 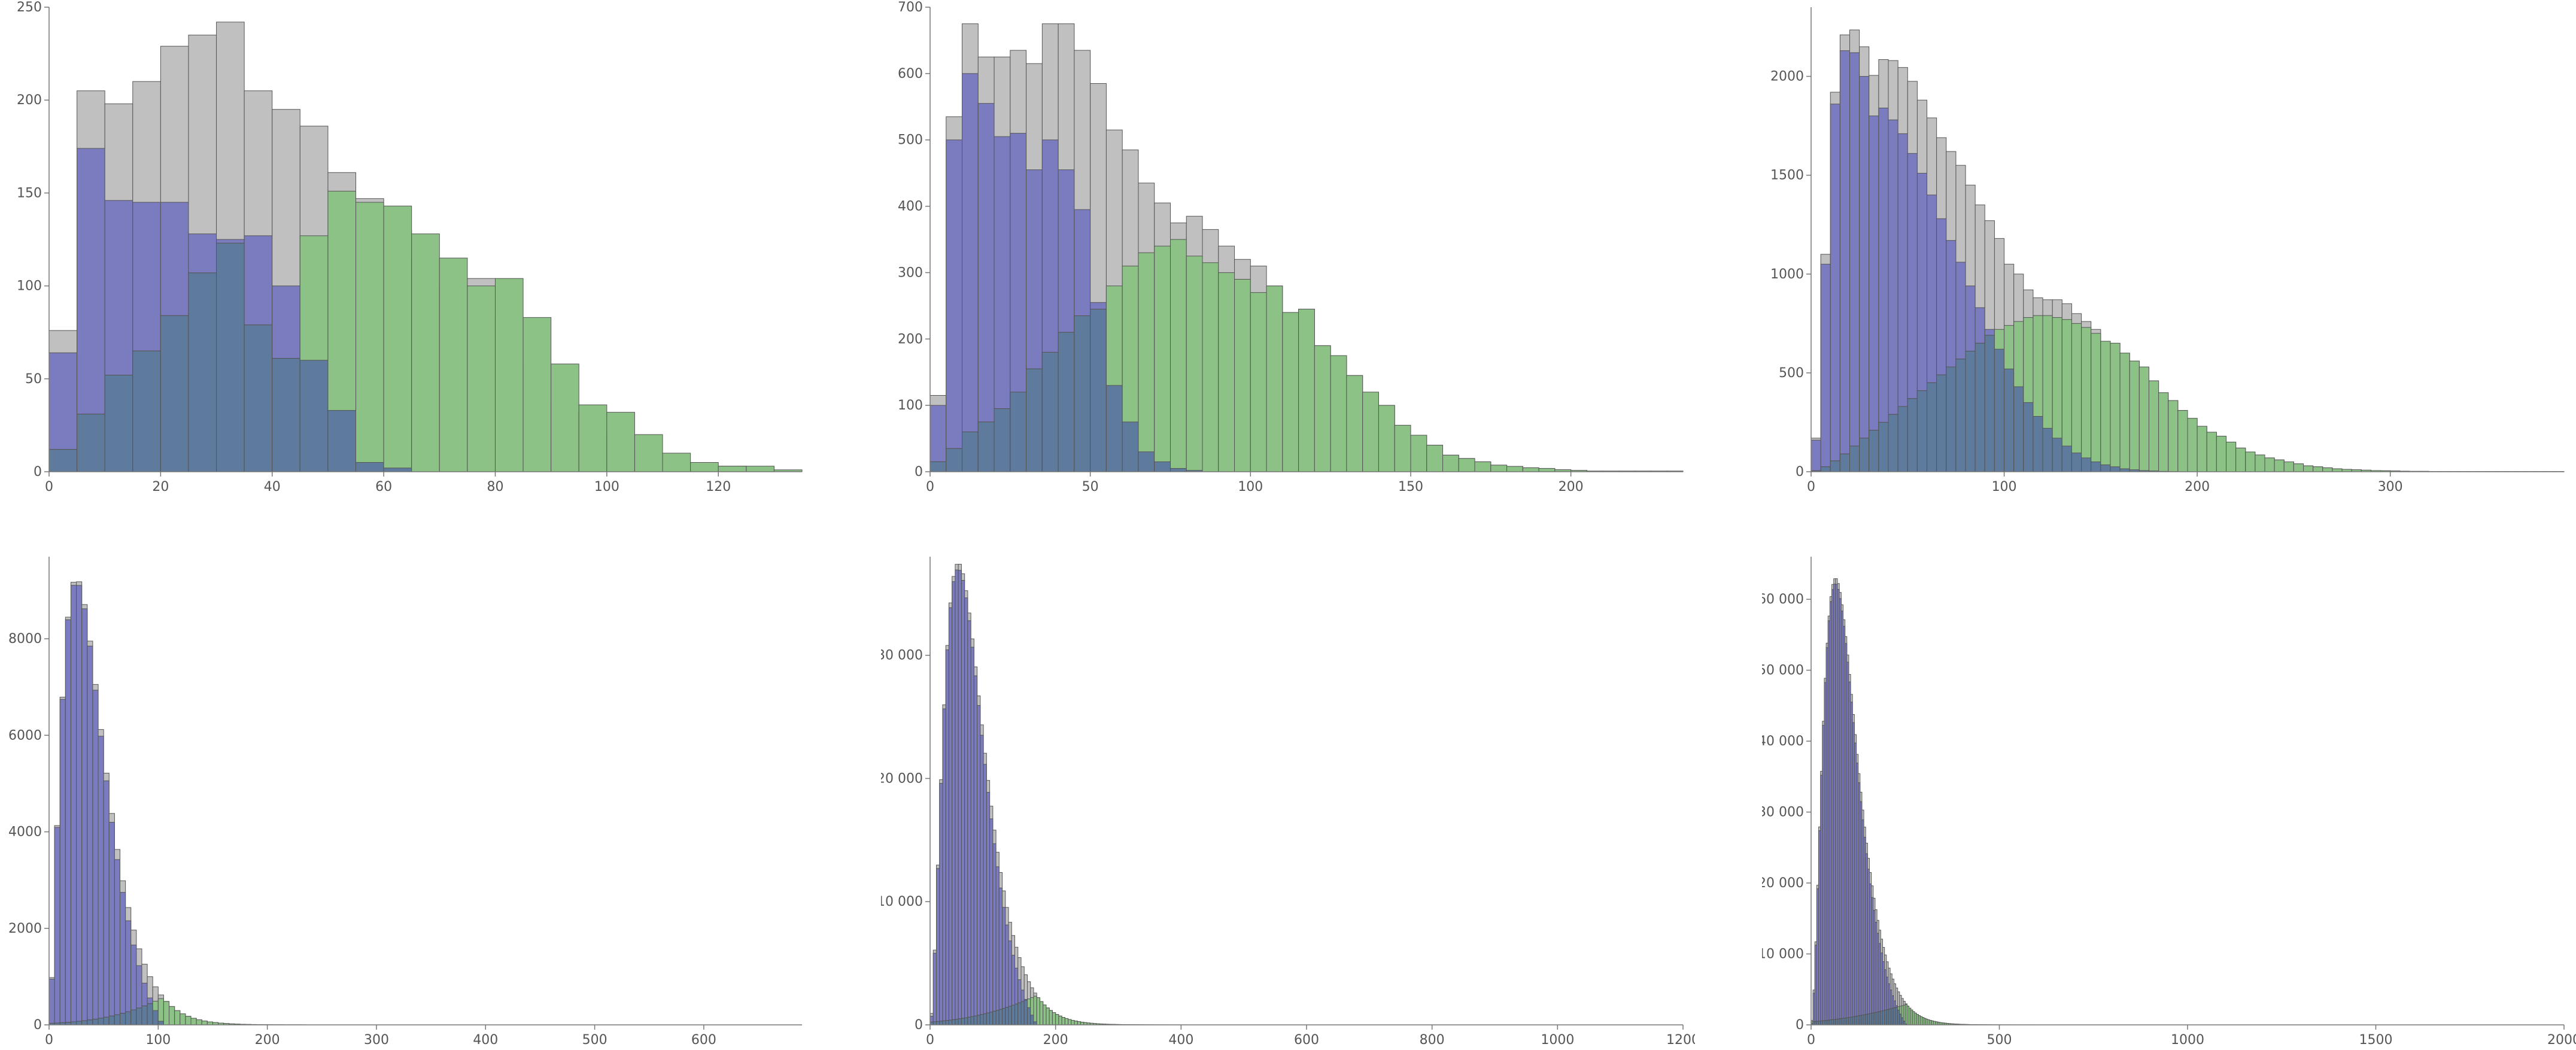 I want to click on x-tick-label: 120, so click(x=718, y=487).